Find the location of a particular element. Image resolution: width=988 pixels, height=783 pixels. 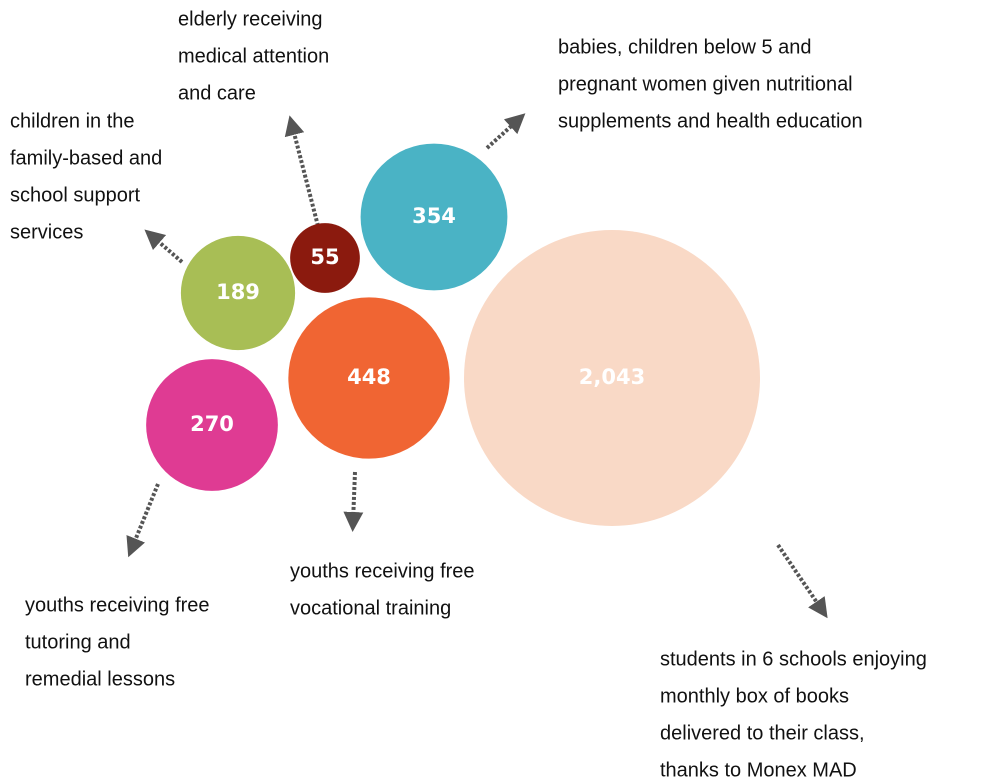

bubble-description: children in the is located at coordinates (72, 121).